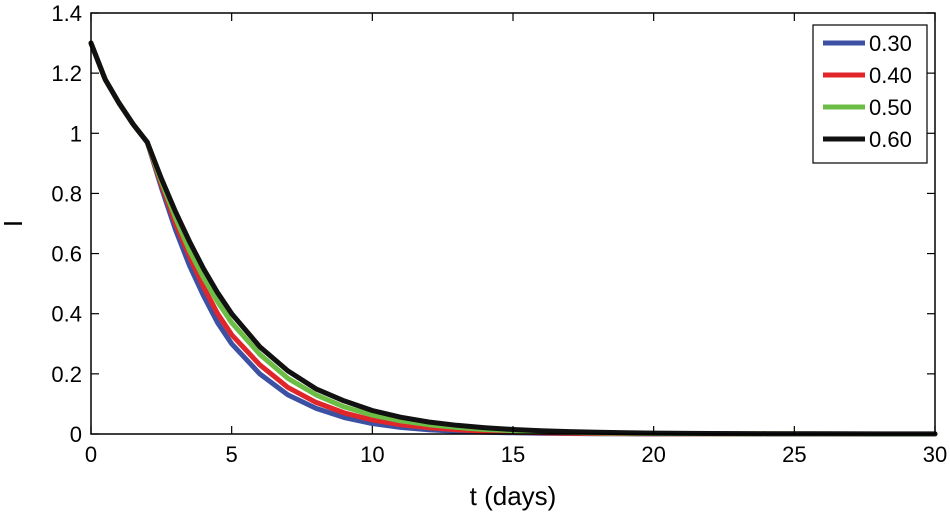 The height and width of the screenshot is (517, 950). I want to click on y-tick-label: 0.8, so click(66, 193).